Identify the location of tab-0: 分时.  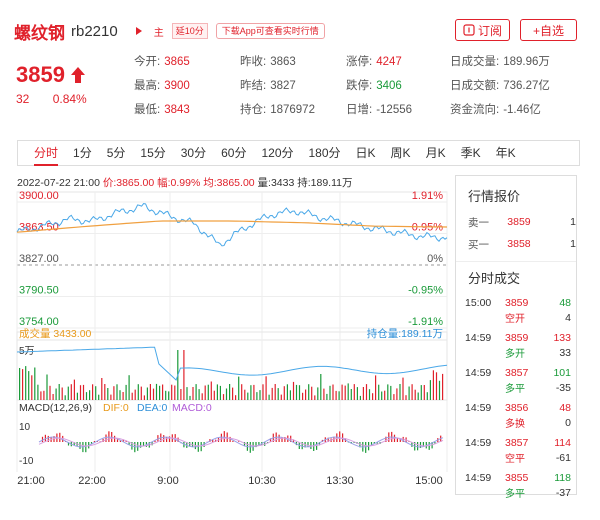
(46, 153).